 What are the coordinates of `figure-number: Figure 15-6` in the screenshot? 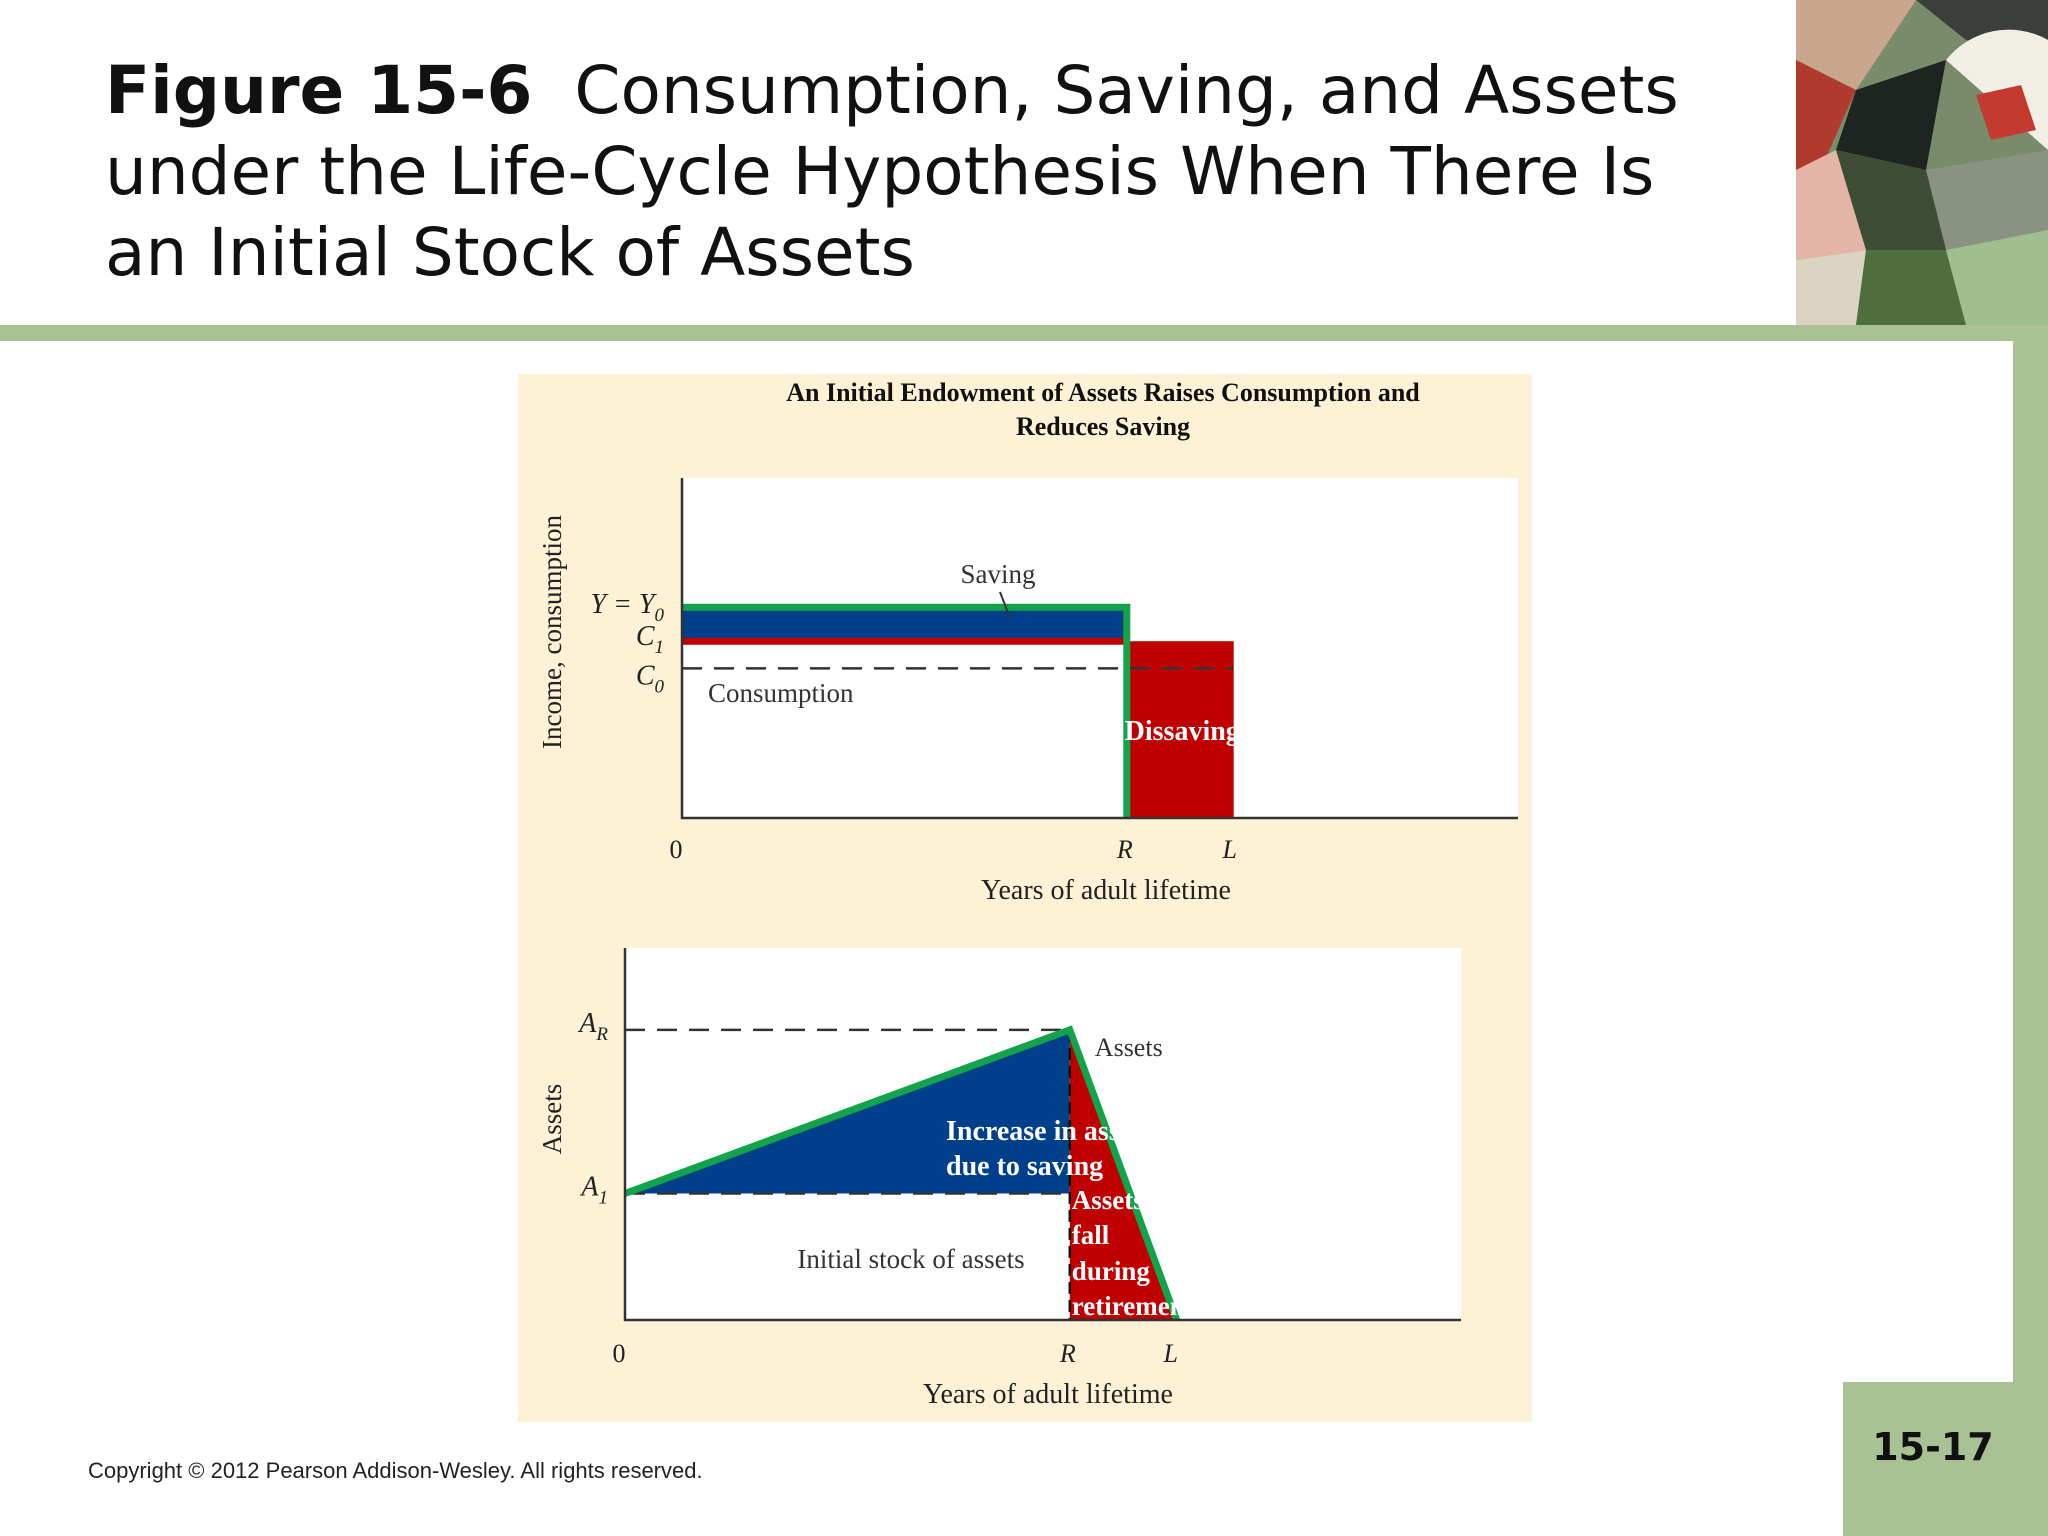 It's located at (319, 90).